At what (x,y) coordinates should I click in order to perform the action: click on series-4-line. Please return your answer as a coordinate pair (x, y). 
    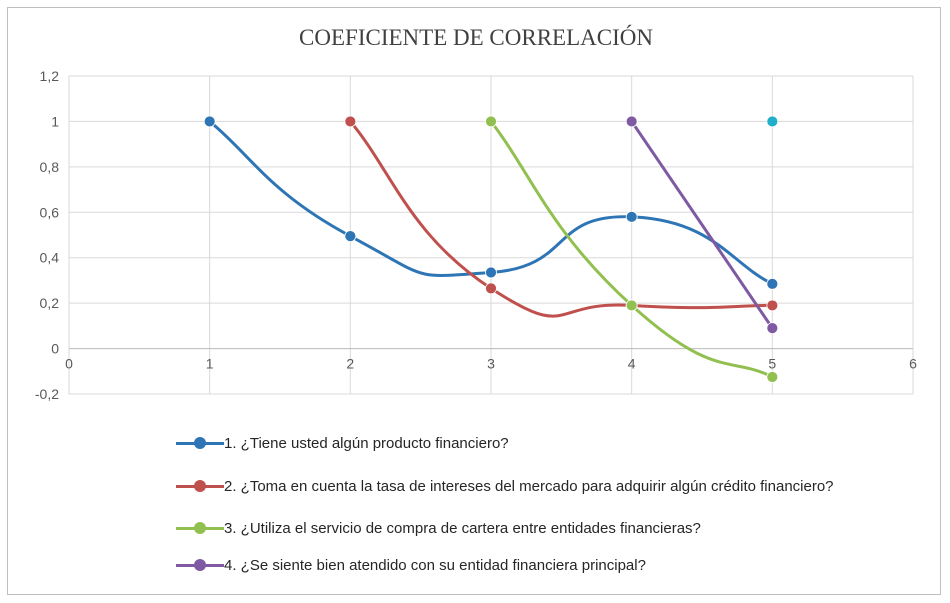
    Looking at the image, I should click on (702, 224).